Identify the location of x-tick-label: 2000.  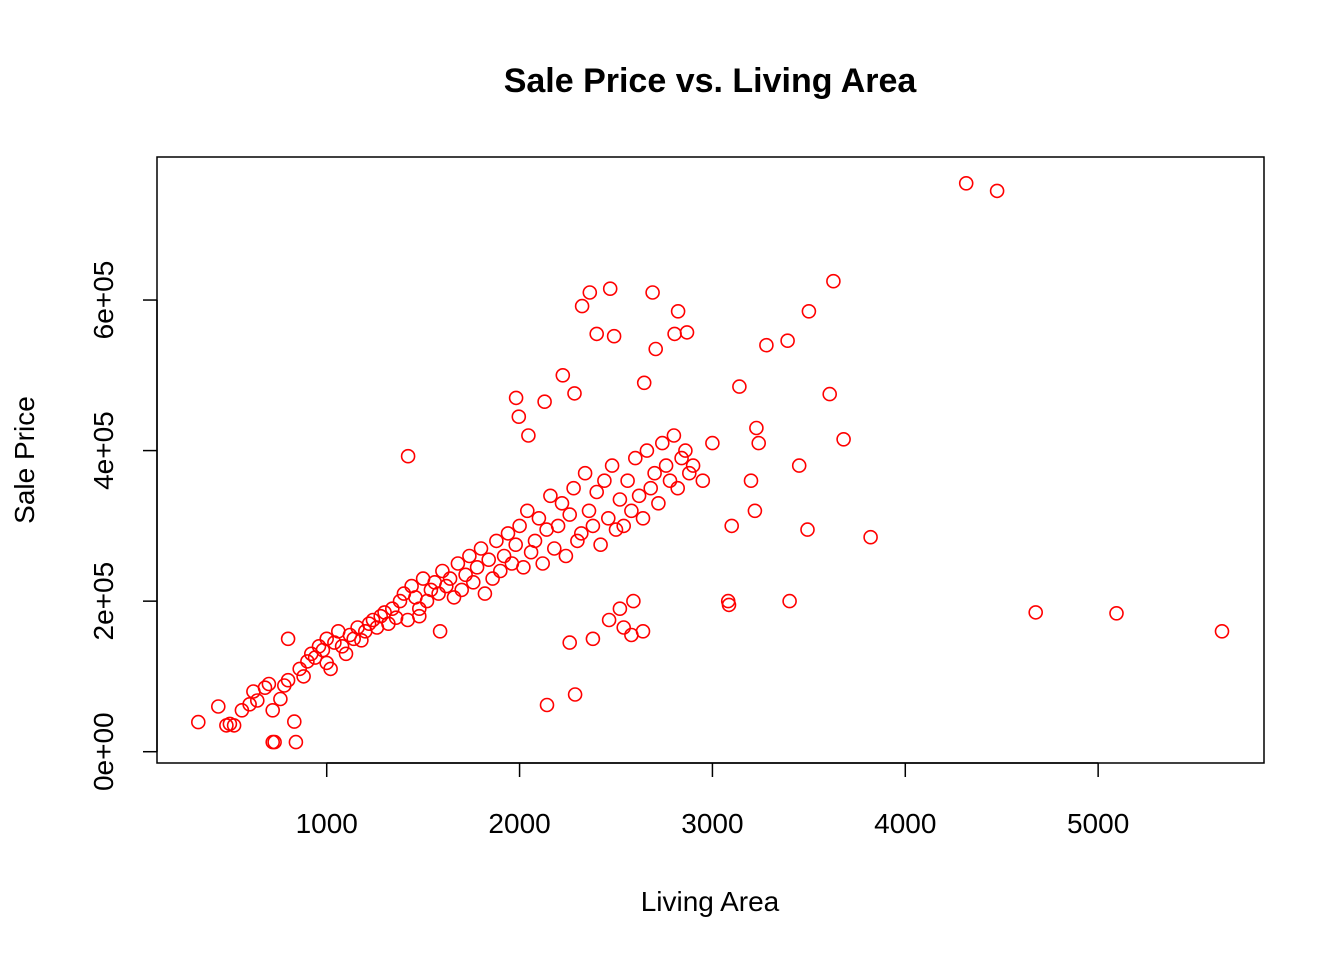
(519, 823).